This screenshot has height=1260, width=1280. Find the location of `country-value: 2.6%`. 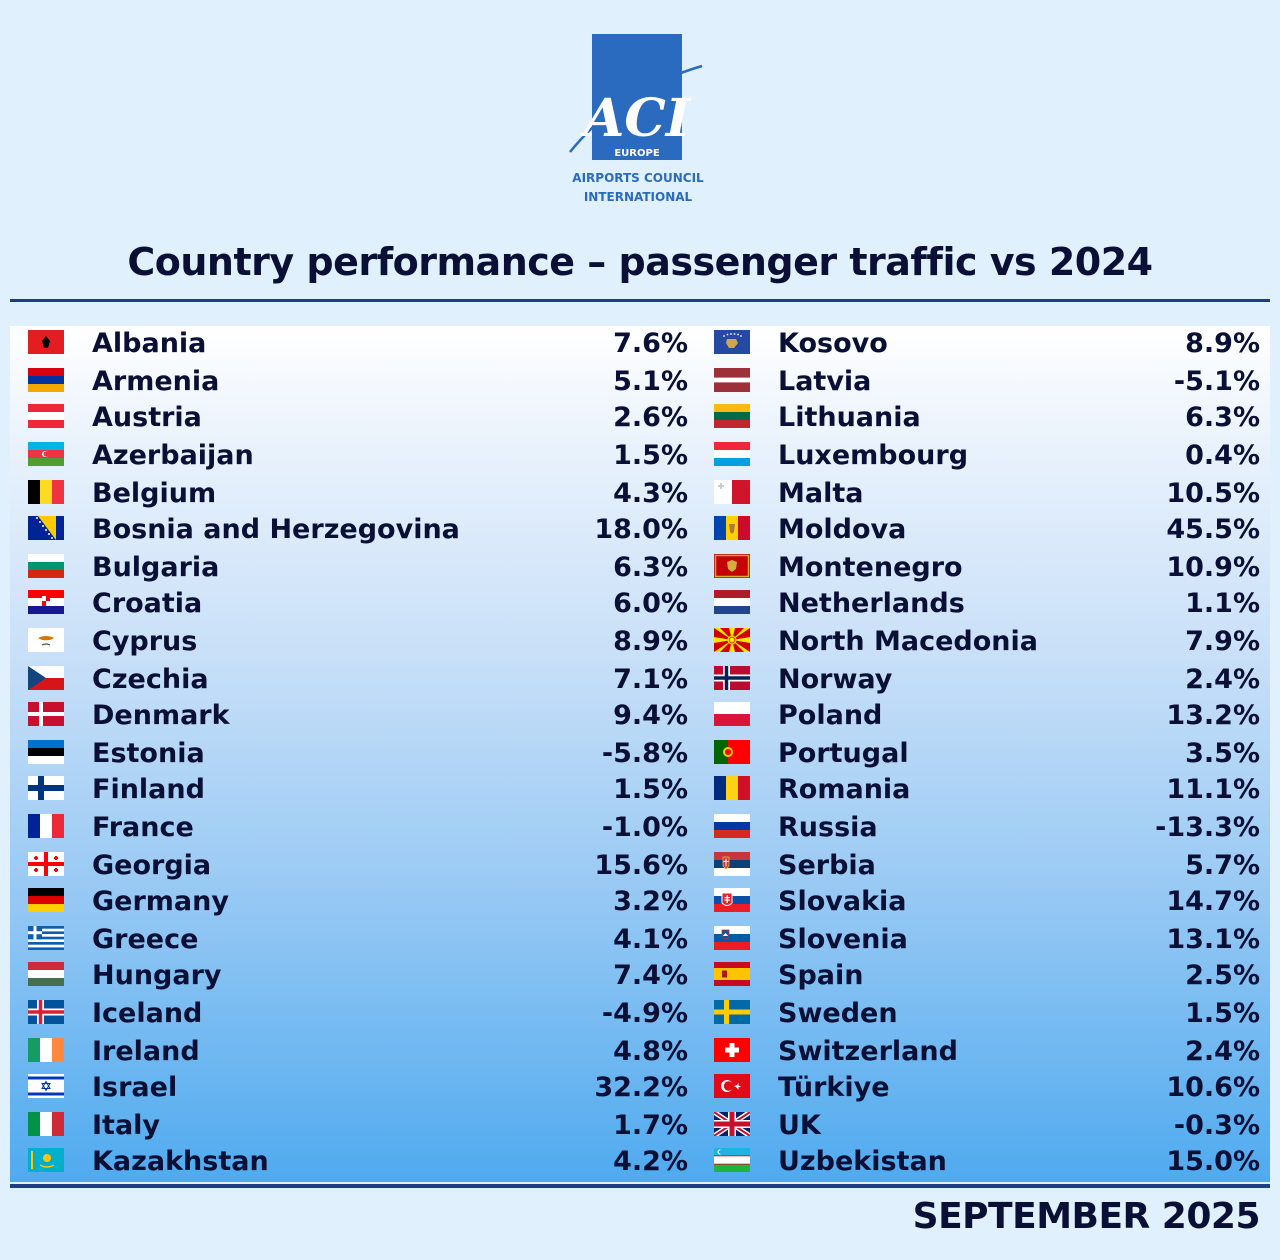

country-value: 2.6% is located at coordinates (650, 417).